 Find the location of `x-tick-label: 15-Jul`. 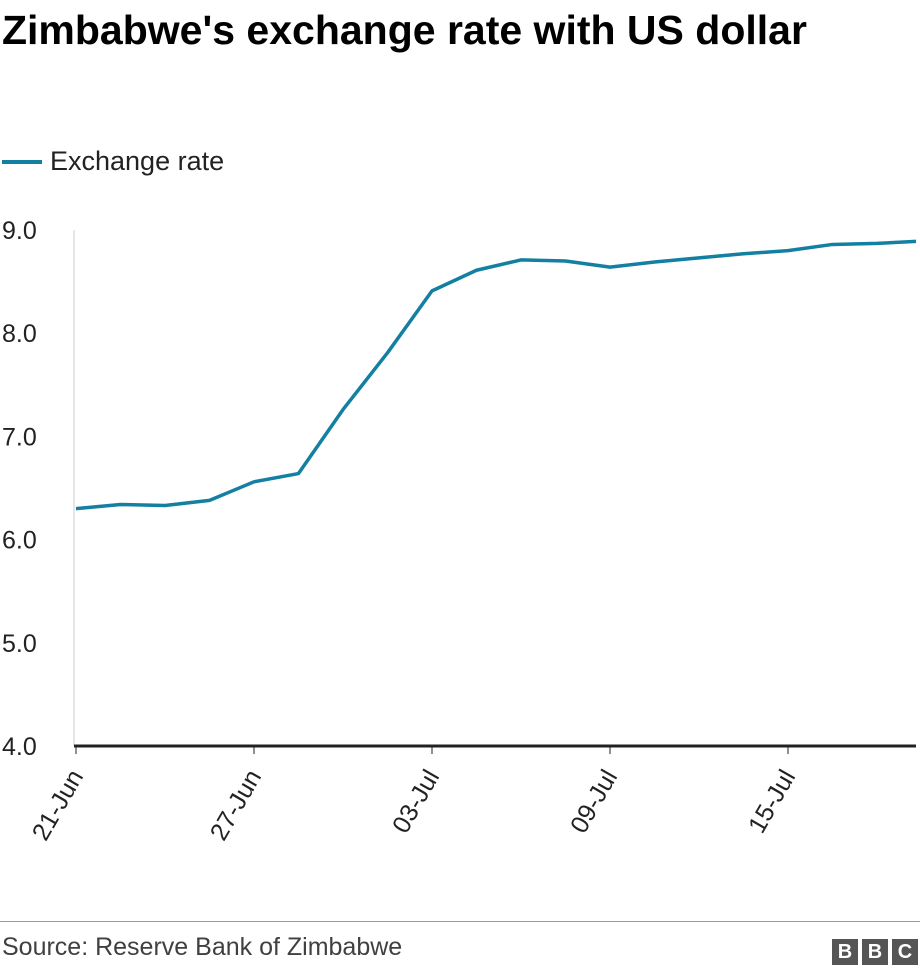

x-tick-label: 15-Jul is located at coordinates (772, 801).